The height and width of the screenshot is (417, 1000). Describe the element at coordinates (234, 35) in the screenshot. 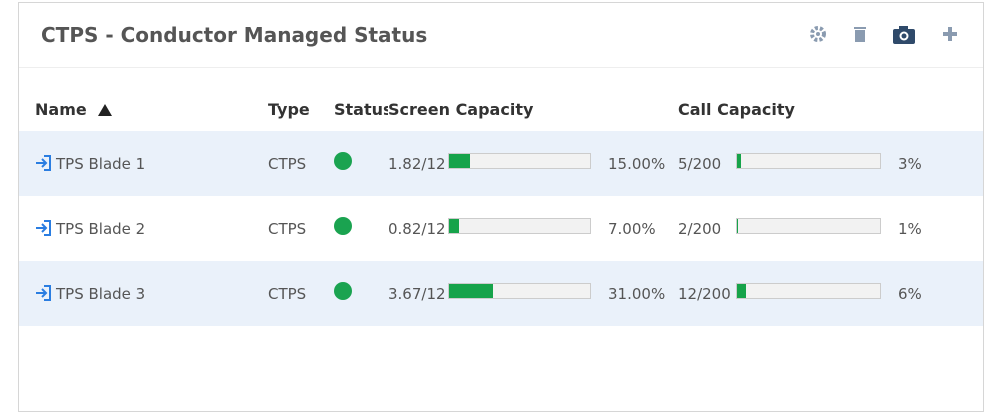

I see `widget-title: CTPS - Conductor Managed Status` at that location.